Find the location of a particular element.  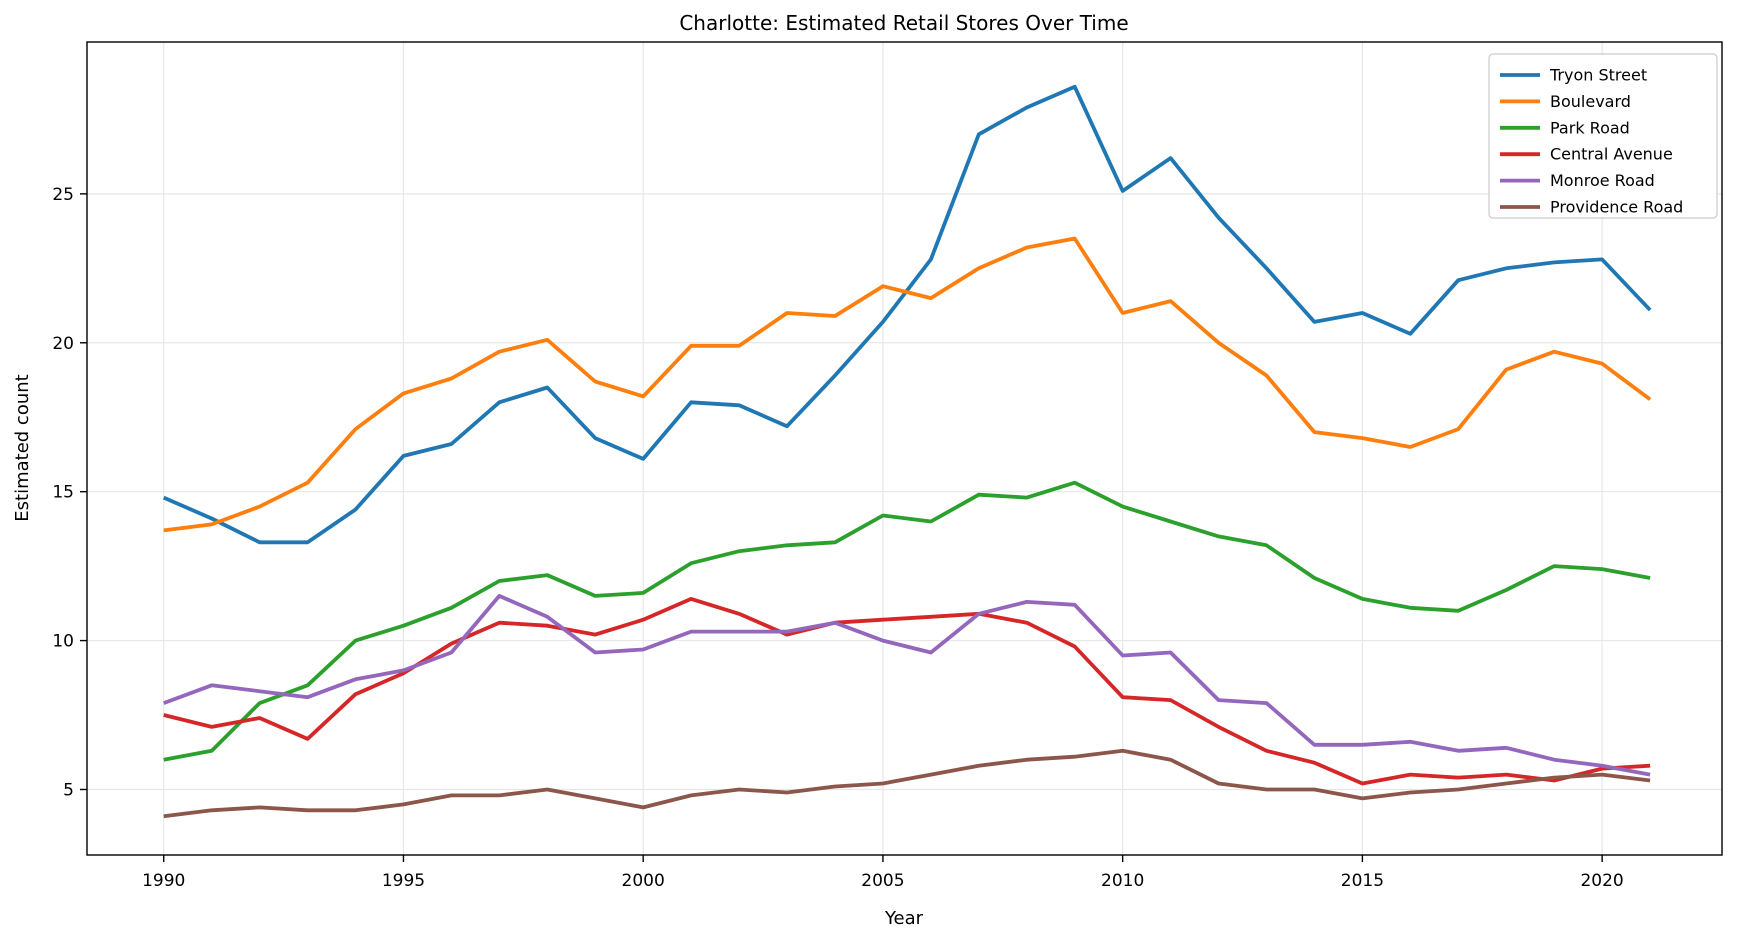

y-tick-label: 25 is located at coordinates (63, 195).